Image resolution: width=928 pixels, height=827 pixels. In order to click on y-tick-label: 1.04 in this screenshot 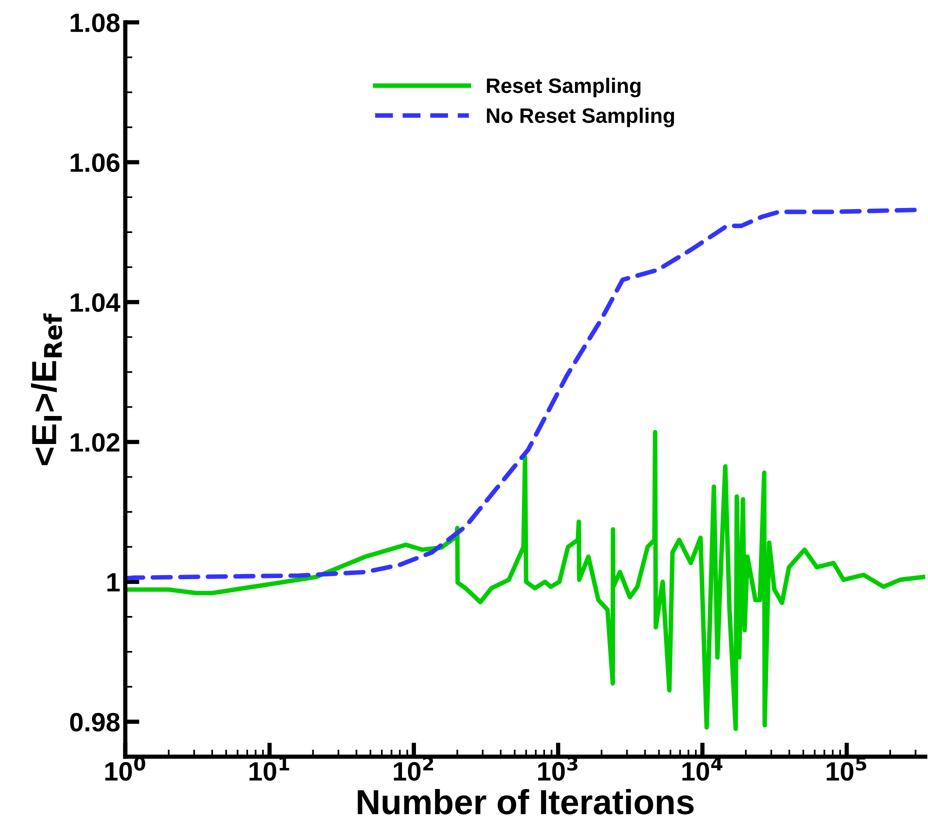, I will do `click(95, 302)`.